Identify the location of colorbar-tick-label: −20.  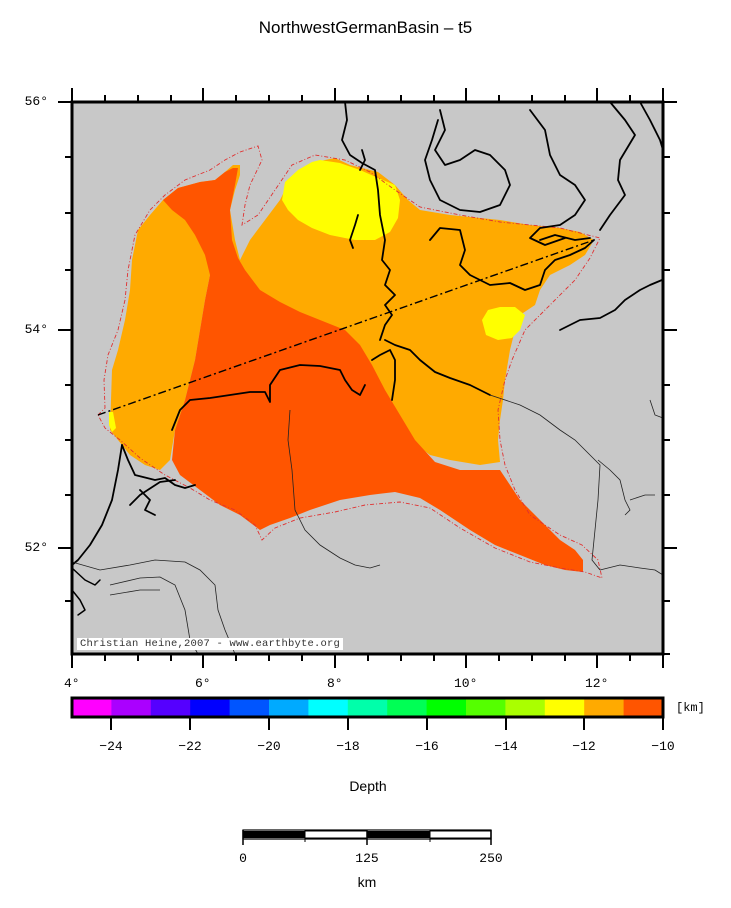
(269, 746).